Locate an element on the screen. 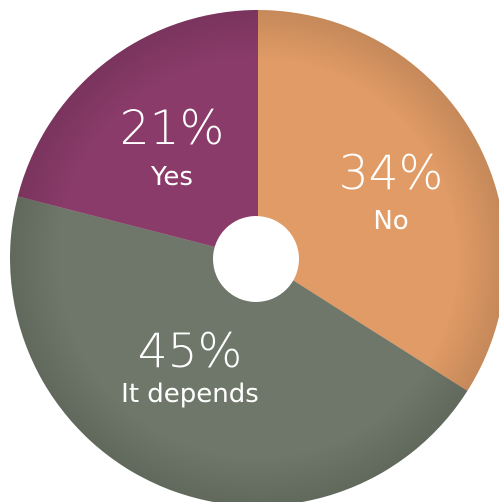 The height and width of the screenshot is (502, 499). donut-hole is located at coordinates (256, 259).